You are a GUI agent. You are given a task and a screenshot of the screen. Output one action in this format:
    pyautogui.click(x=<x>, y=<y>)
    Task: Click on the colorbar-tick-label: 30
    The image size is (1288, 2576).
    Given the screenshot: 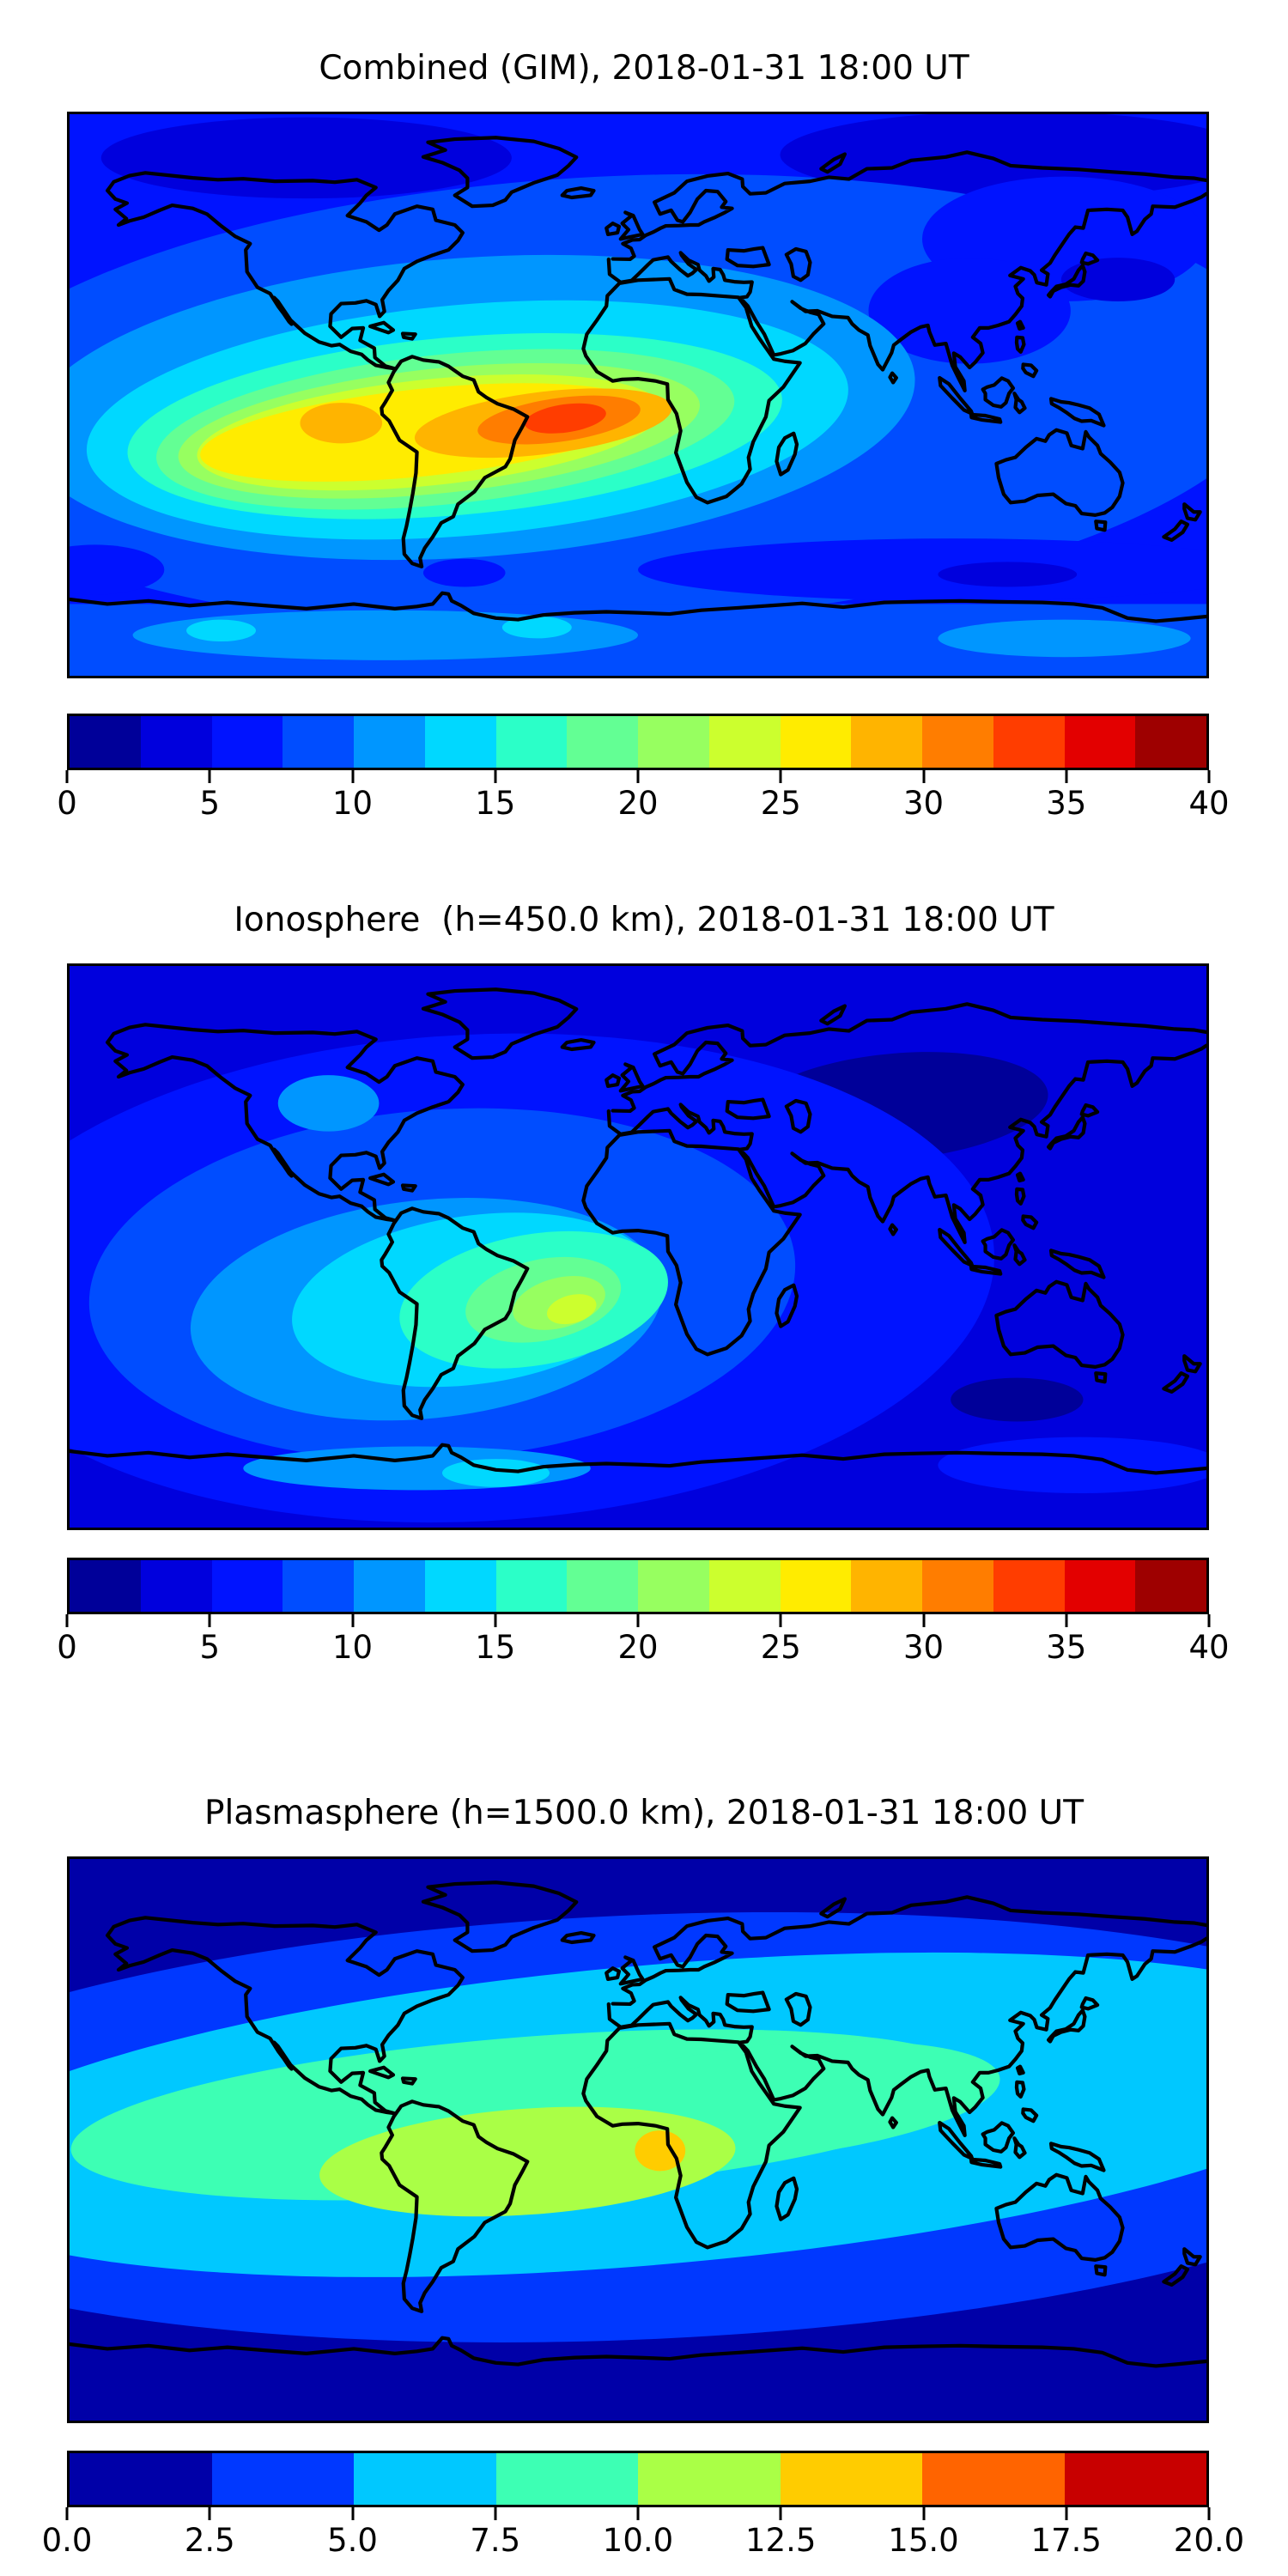 What is the action you would take?
    pyautogui.click(x=924, y=803)
    